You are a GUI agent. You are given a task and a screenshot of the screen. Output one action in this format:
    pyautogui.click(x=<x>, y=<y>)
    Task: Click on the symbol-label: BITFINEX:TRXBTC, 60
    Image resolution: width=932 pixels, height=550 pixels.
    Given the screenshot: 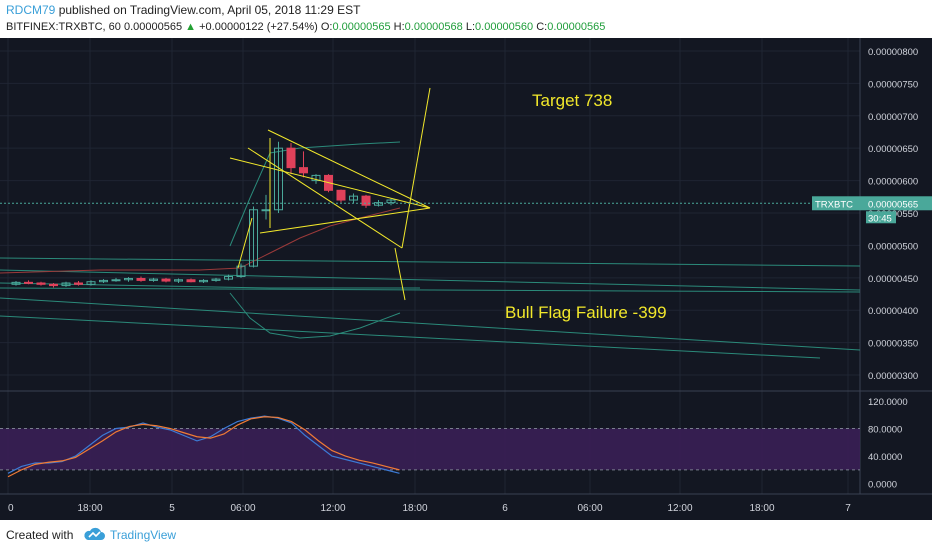 What is the action you would take?
    pyautogui.click(x=63, y=27)
    